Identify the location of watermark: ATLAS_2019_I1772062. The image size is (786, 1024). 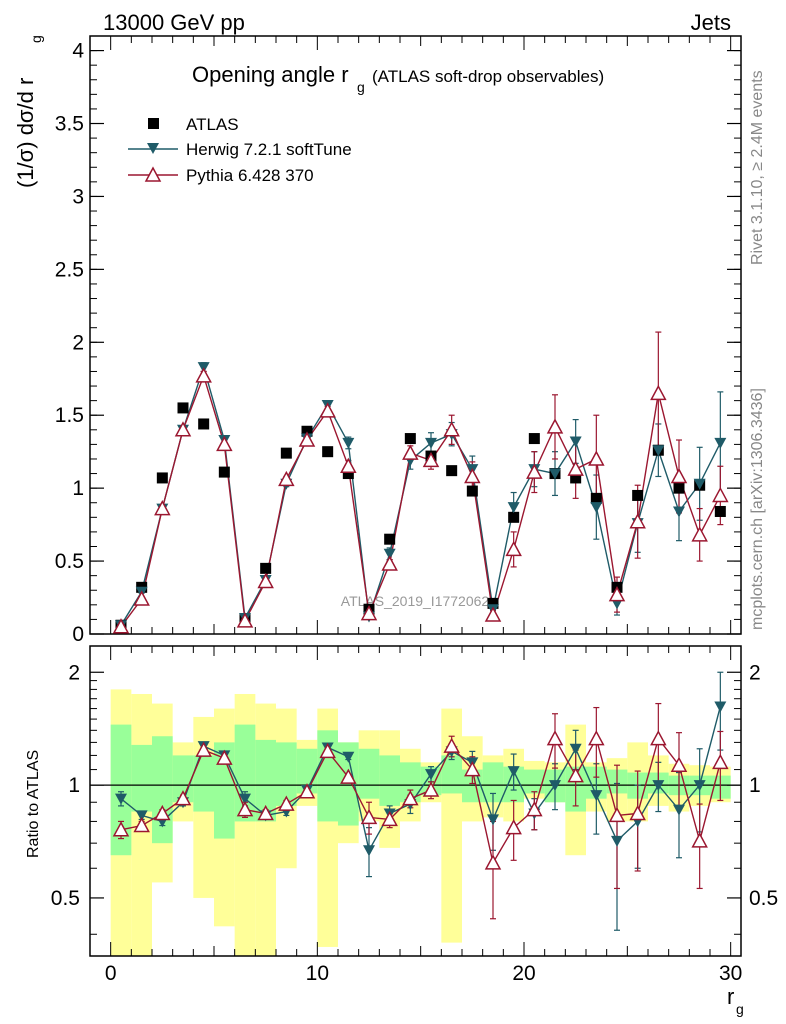
(415, 601).